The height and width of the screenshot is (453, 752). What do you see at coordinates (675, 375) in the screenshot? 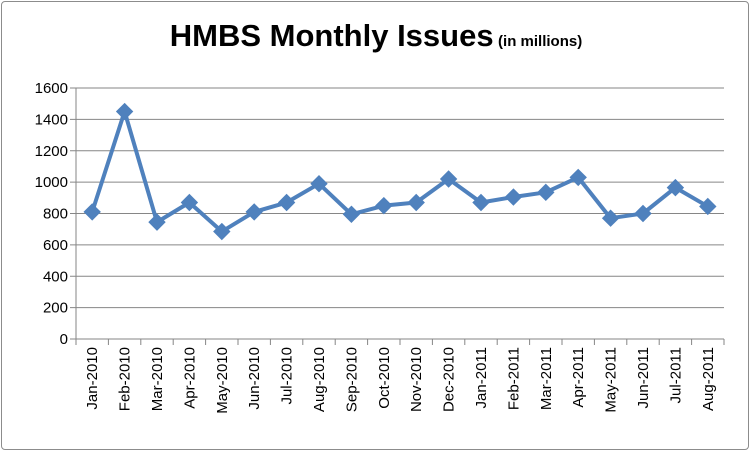
I see `x-tick-label: Jul-2011` at bounding box center [675, 375].